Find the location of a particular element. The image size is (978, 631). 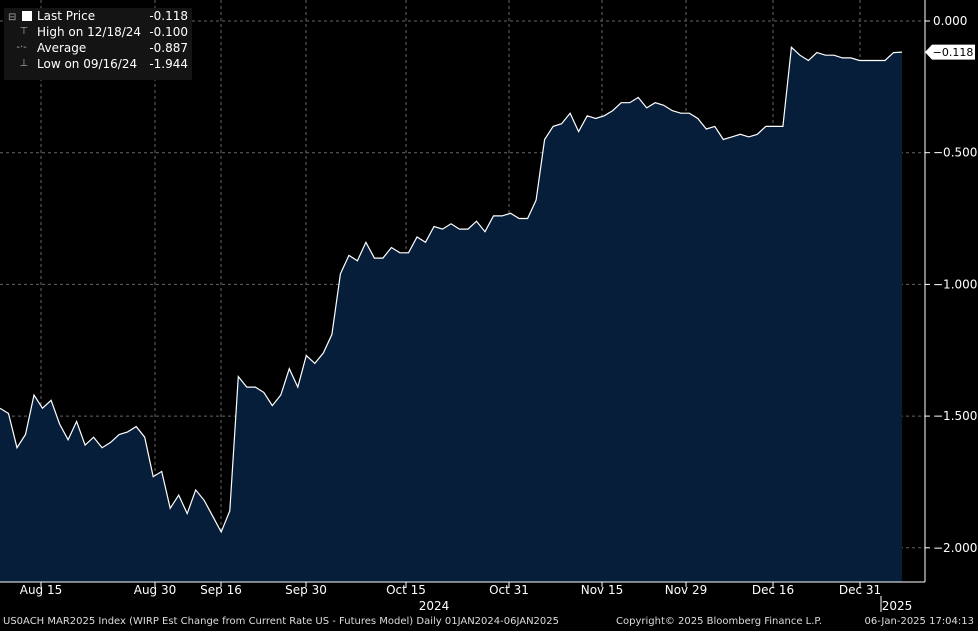

y-tick-label: −1.500 is located at coordinates (955, 416).